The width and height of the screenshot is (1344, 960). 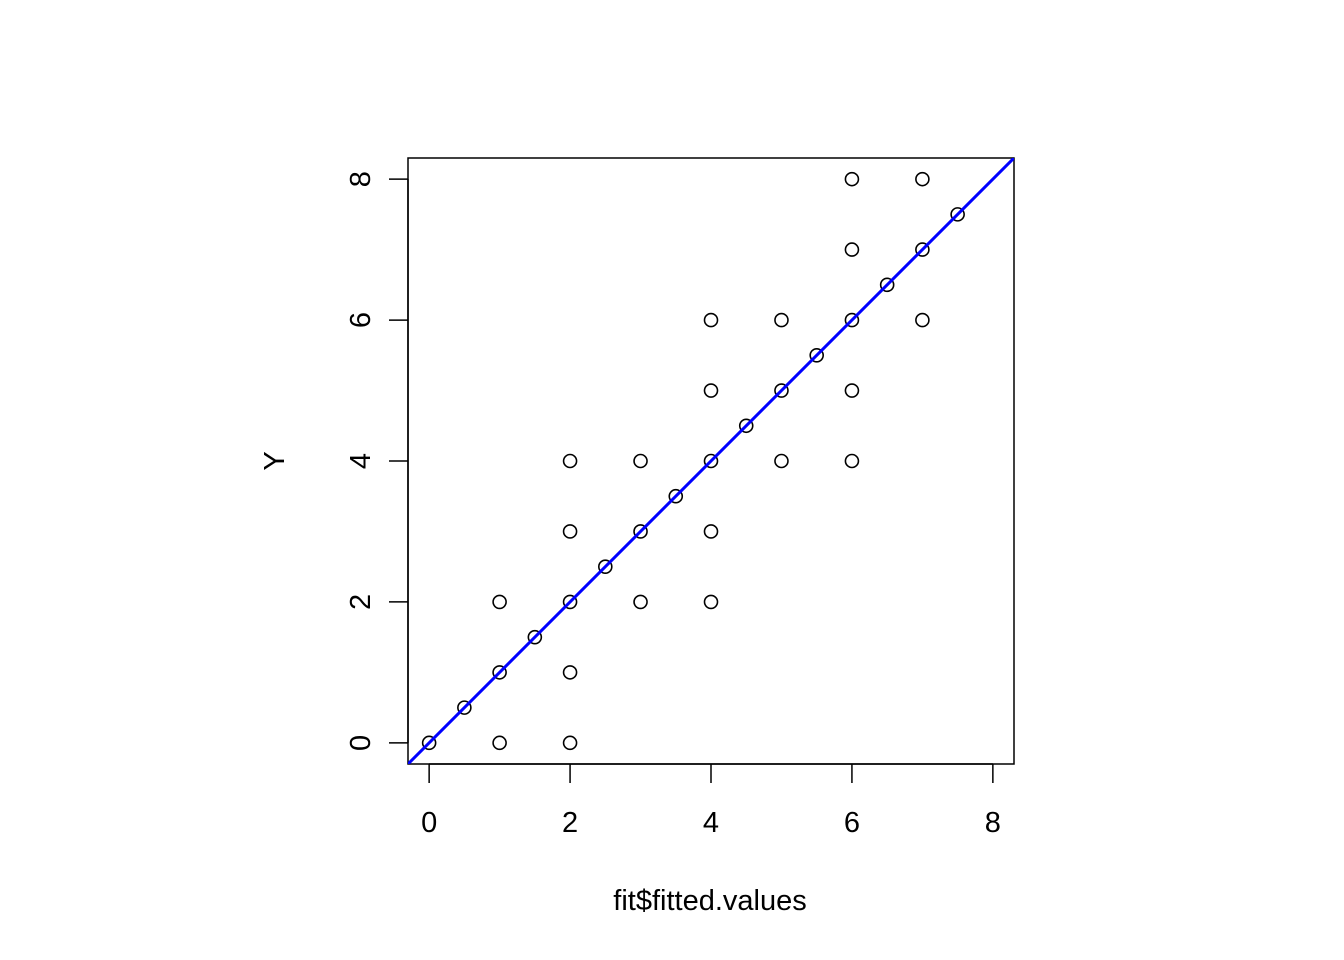 I want to click on x-tick-label: 2, so click(x=570, y=823).